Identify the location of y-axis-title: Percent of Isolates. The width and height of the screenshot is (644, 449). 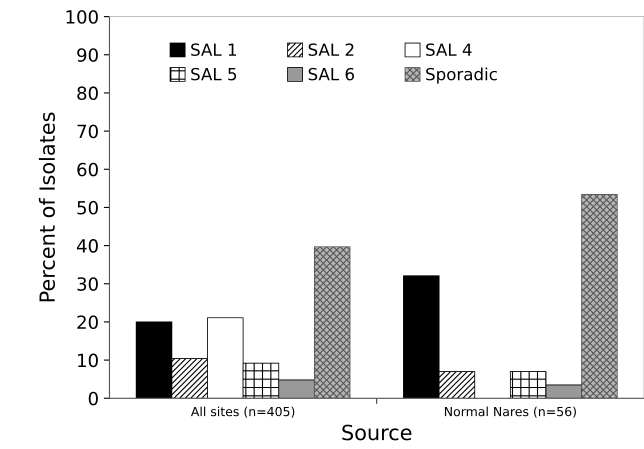
(47, 207).